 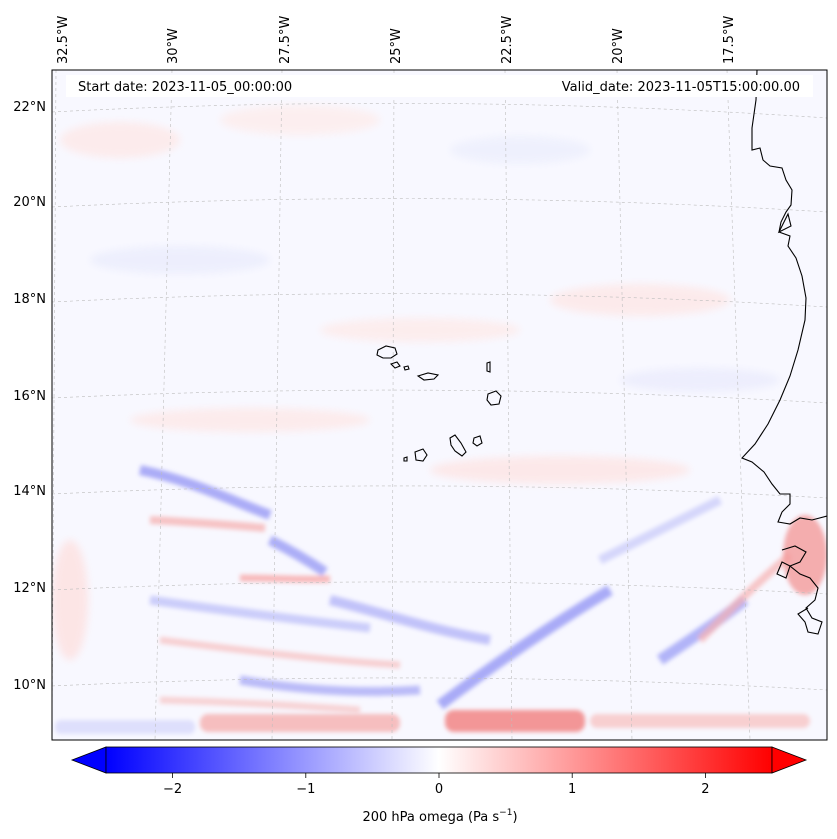 What do you see at coordinates (477, 441) in the screenshot?
I see `island-maio` at bounding box center [477, 441].